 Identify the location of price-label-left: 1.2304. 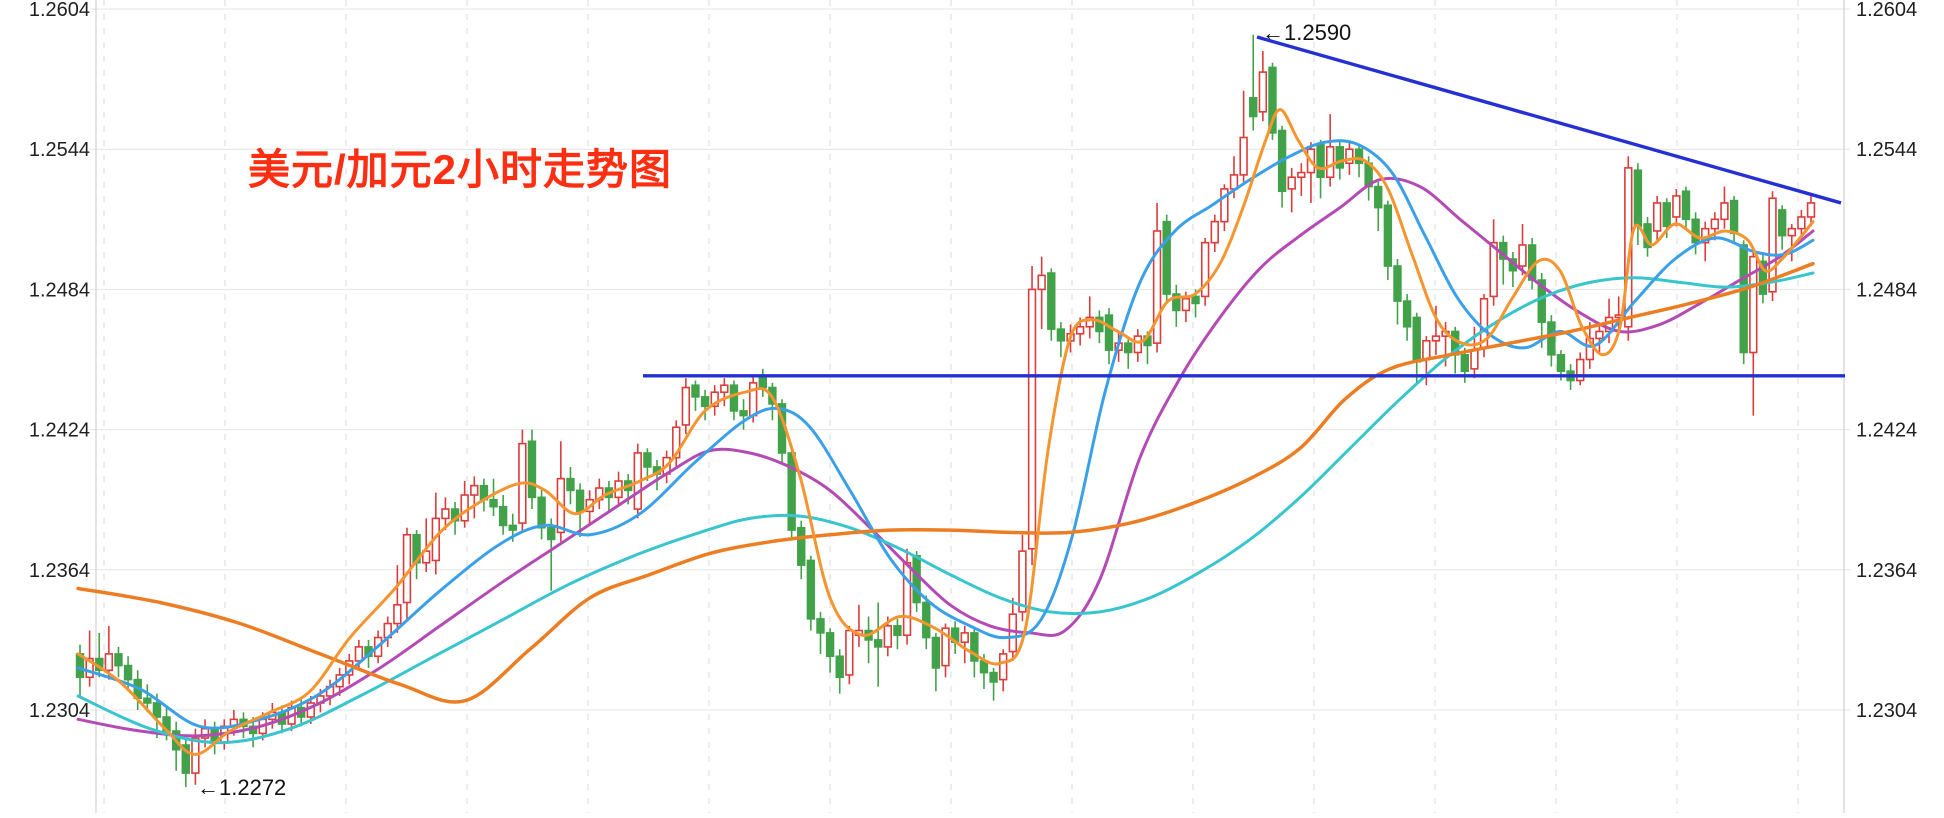
(59, 711).